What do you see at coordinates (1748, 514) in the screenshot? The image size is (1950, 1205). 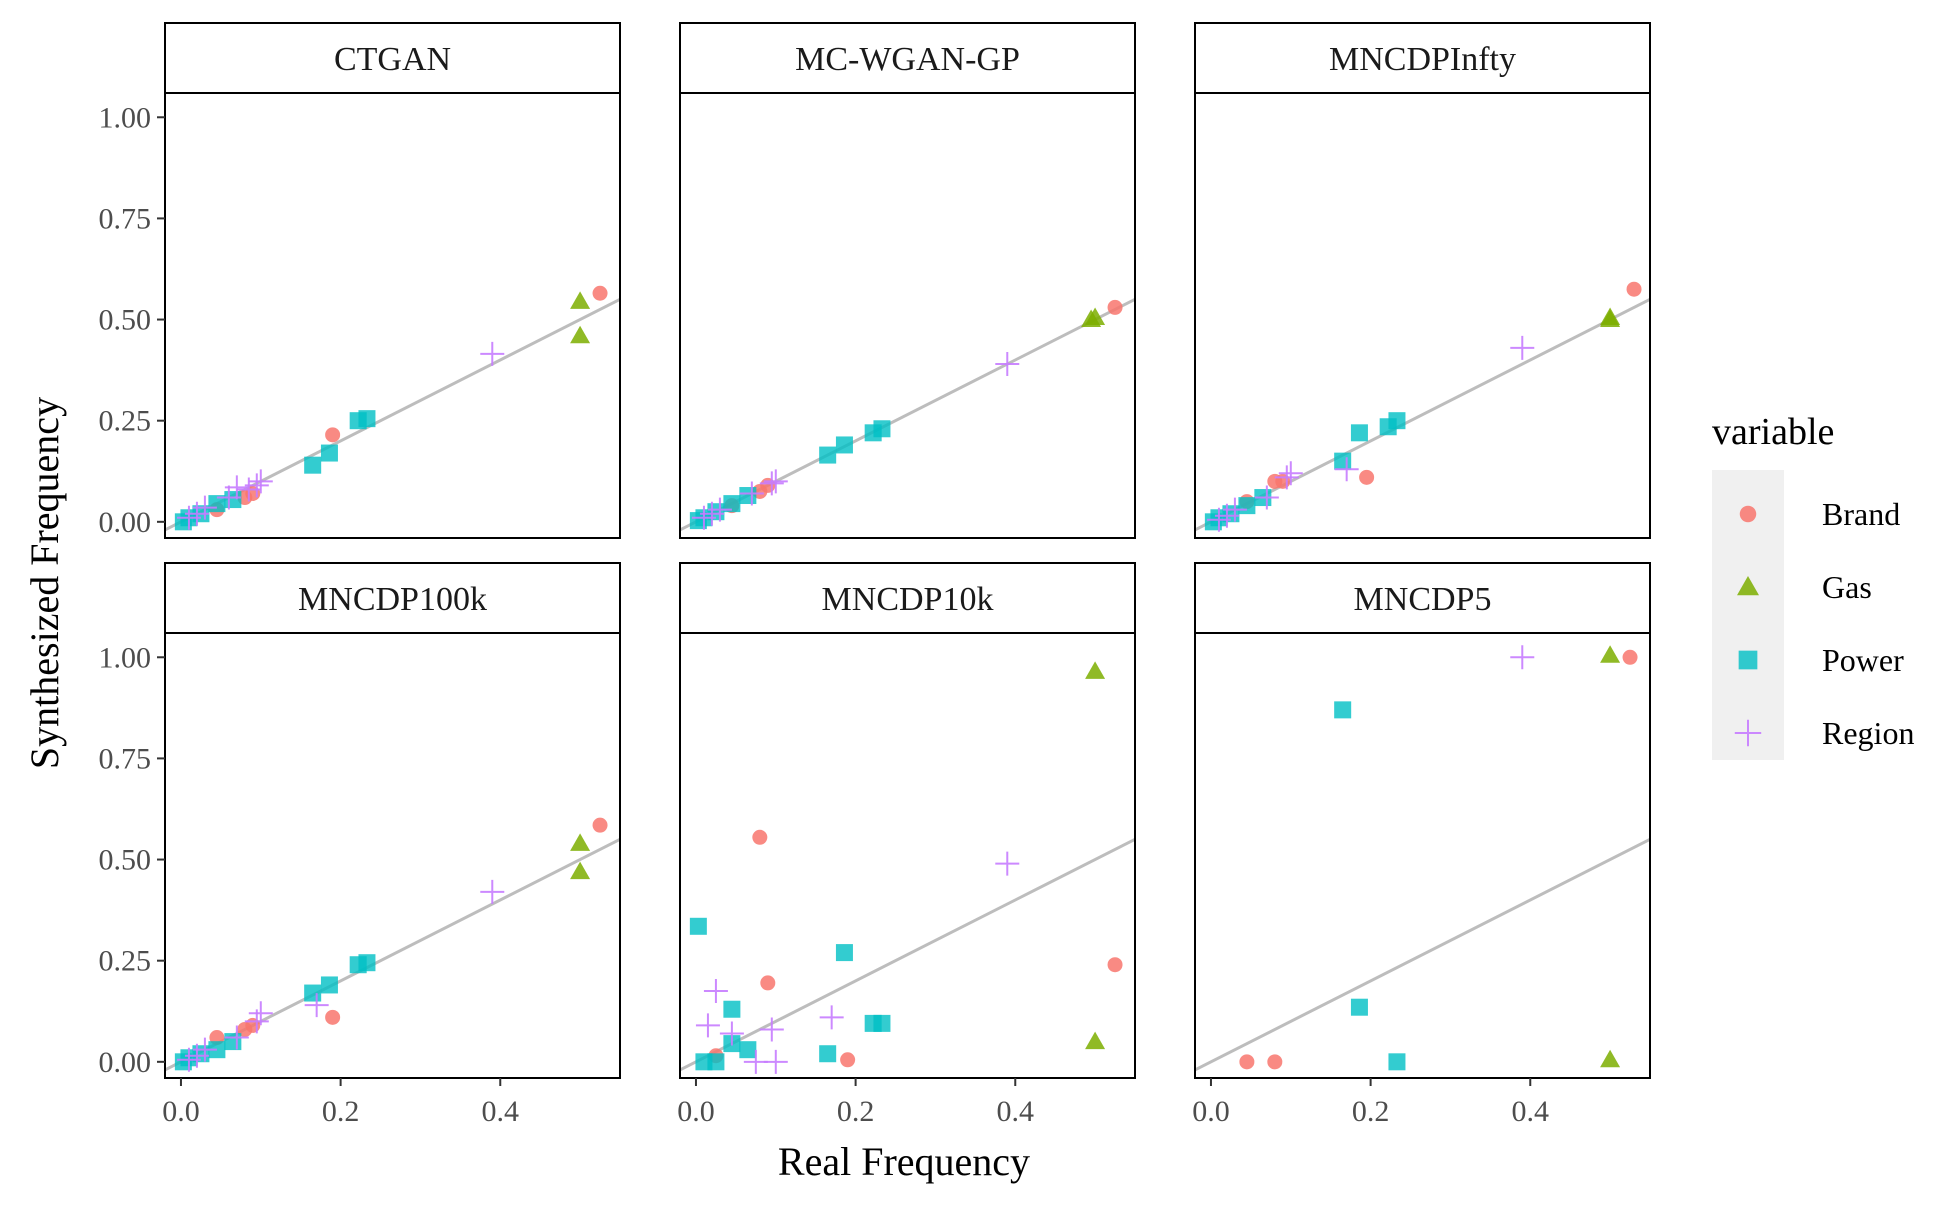 I see `legend-key-brand` at bounding box center [1748, 514].